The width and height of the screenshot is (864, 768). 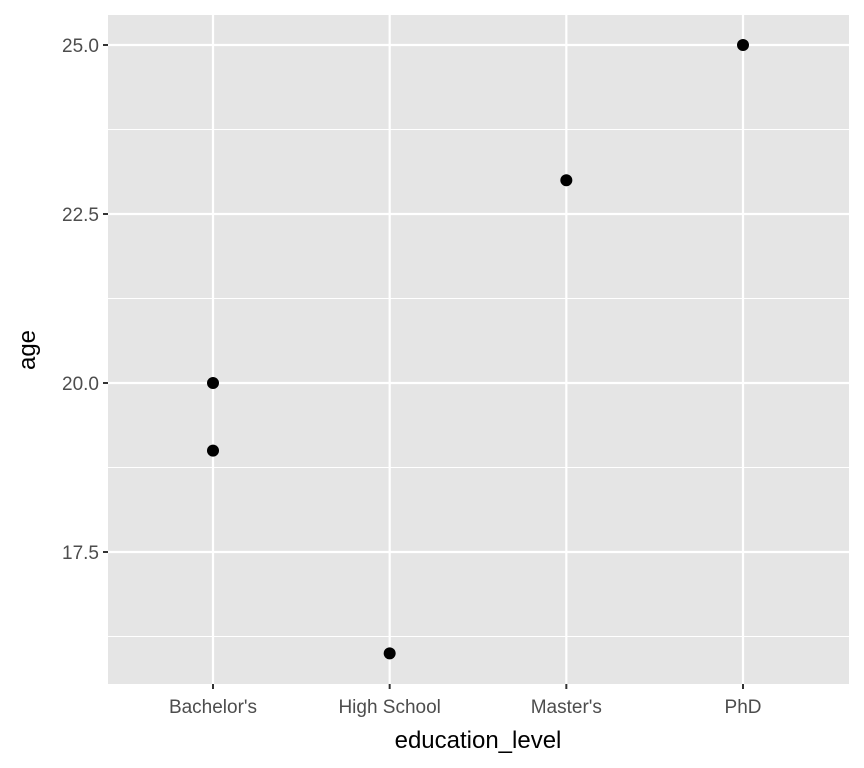 What do you see at coordinates (465, 701) in the screenshot?
I see `x-axis: Bachelor's High School Master's PhD` at bounding box center [465, 701].